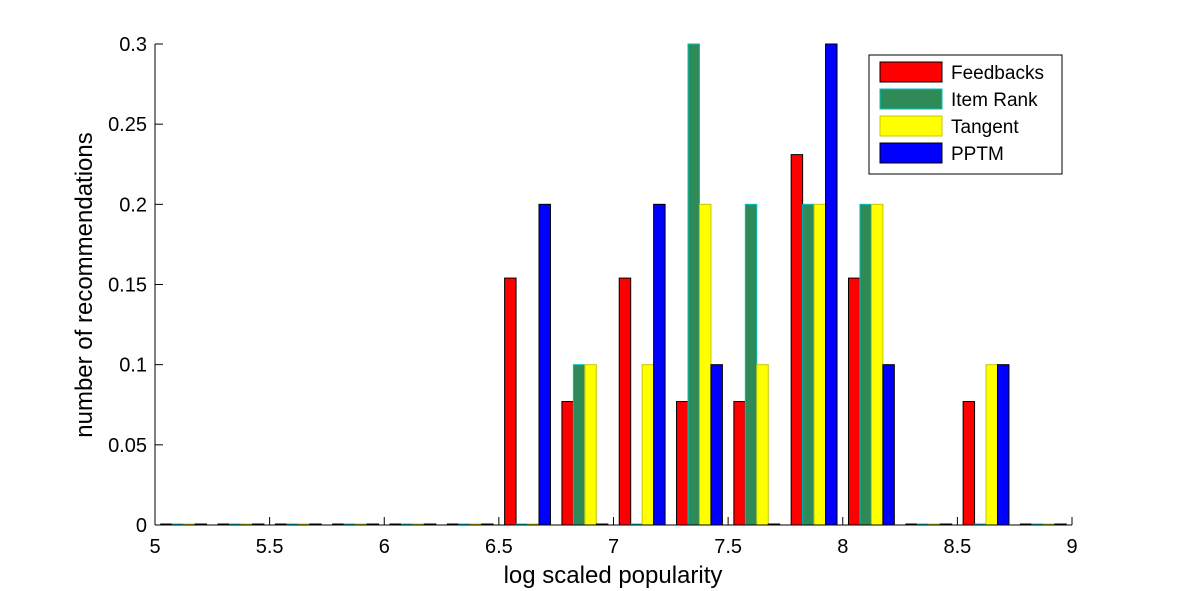 The width and height of the screenshot is (1183, 591). Describe the element at coordinates (270, 547) in the screenshot. I see `x-tick-label: 5.5` at that location.